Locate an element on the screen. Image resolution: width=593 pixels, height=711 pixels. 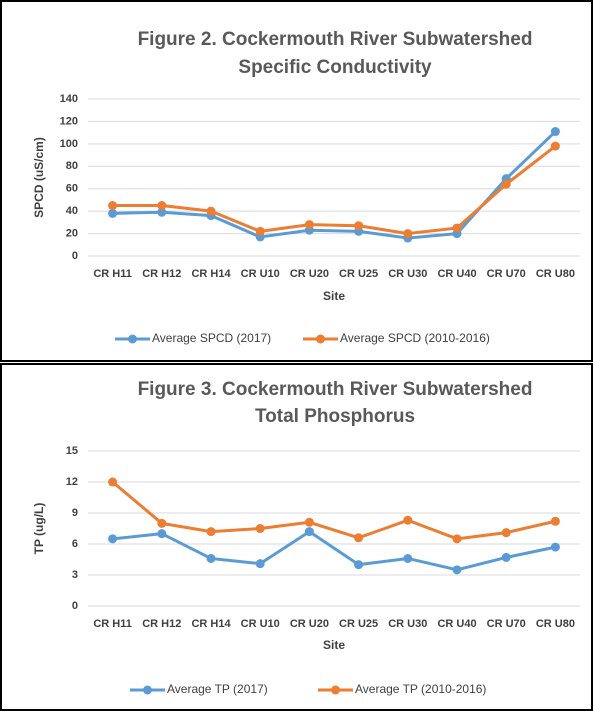
y-axis-label: TP (ug/L) is located at coordinates (39, 529).